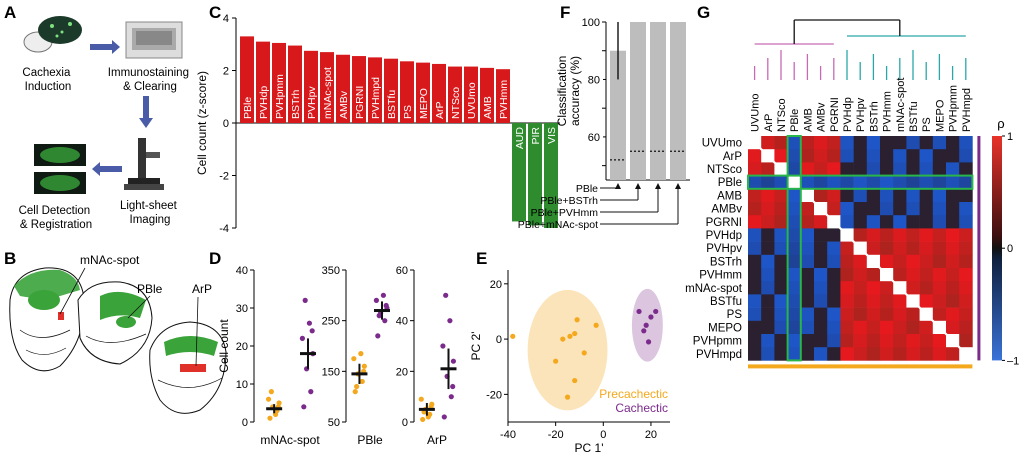 This screenshot has width=1024, height=455. I want to click on c-bar-label: AMB, so click(488, 107).